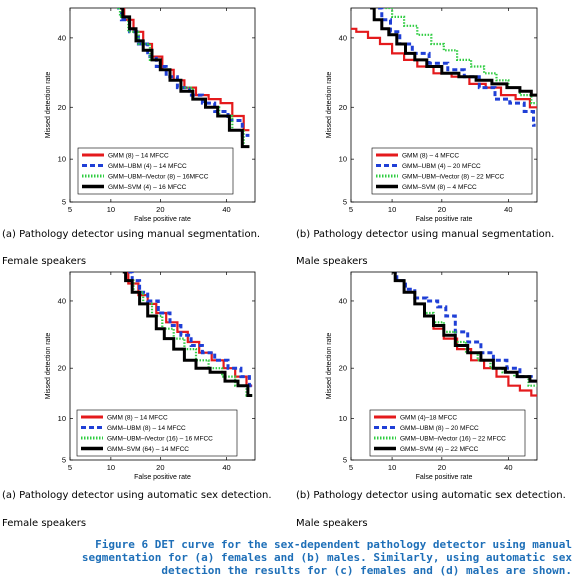 The height and width of the screenshot is (587, 580). Describe the element at coordinates (439, 428) in the screenshot. I see `legend-entry-1: GMM–UBM (8) – 20 MFCC` at that location.